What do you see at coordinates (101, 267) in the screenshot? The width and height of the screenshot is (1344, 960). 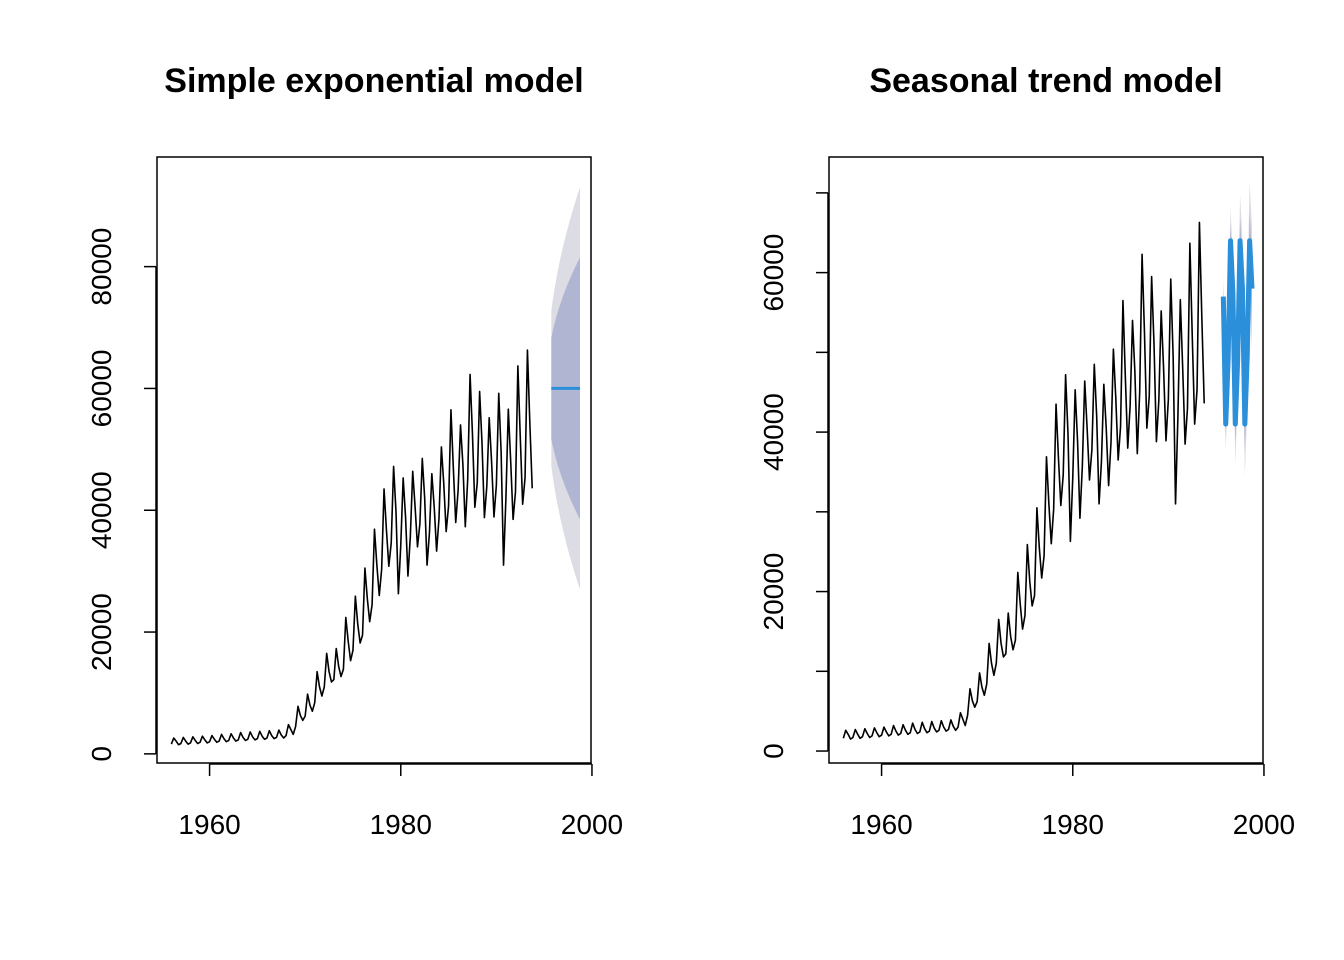 I see `y-tick-label: 80000` at bounding box center [101, 267].